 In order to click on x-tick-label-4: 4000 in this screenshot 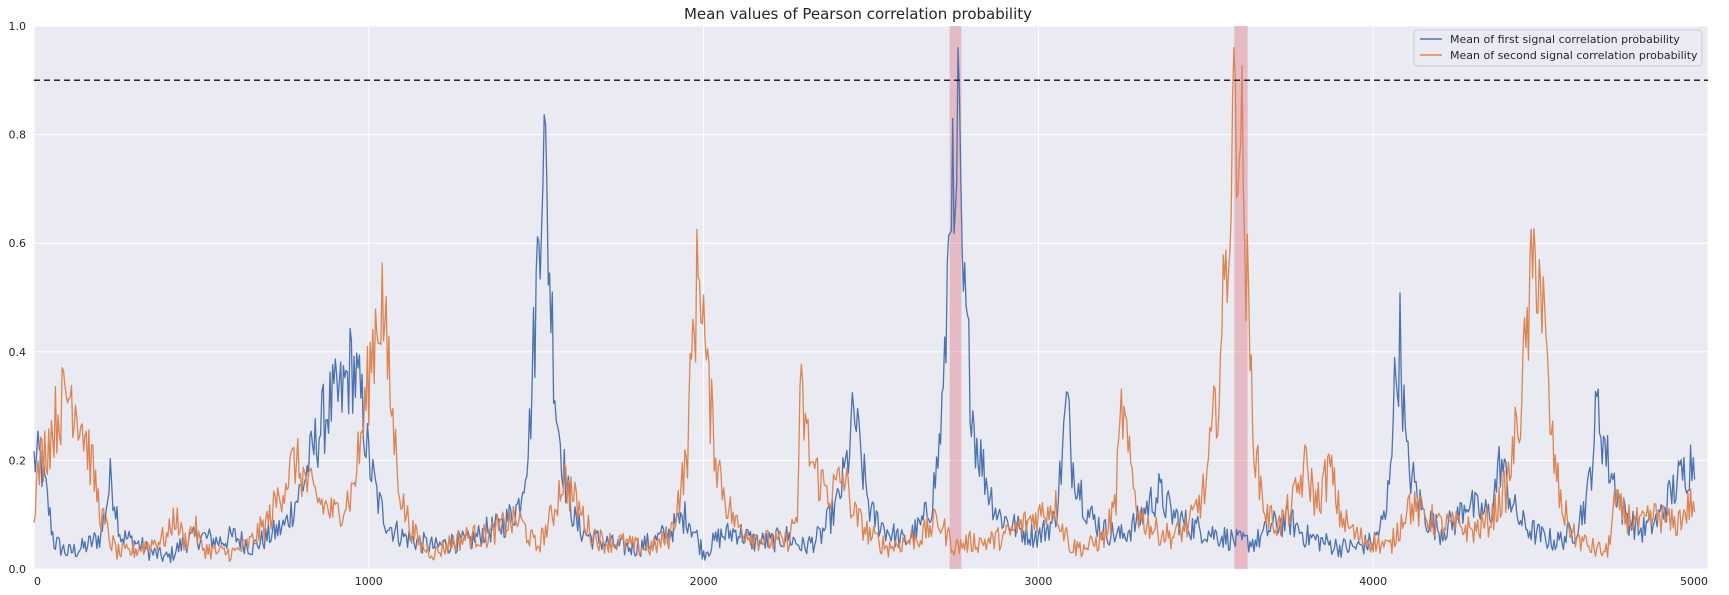, I will do `click(1373, 581)`.